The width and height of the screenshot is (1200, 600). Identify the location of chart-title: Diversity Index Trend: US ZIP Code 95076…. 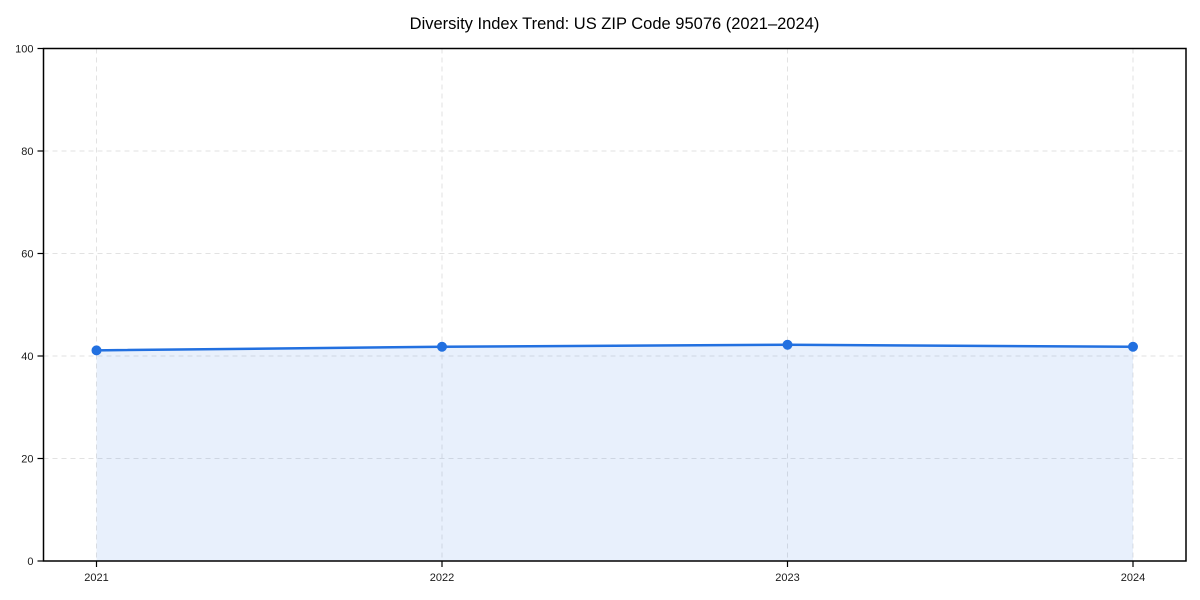
(614, 24).